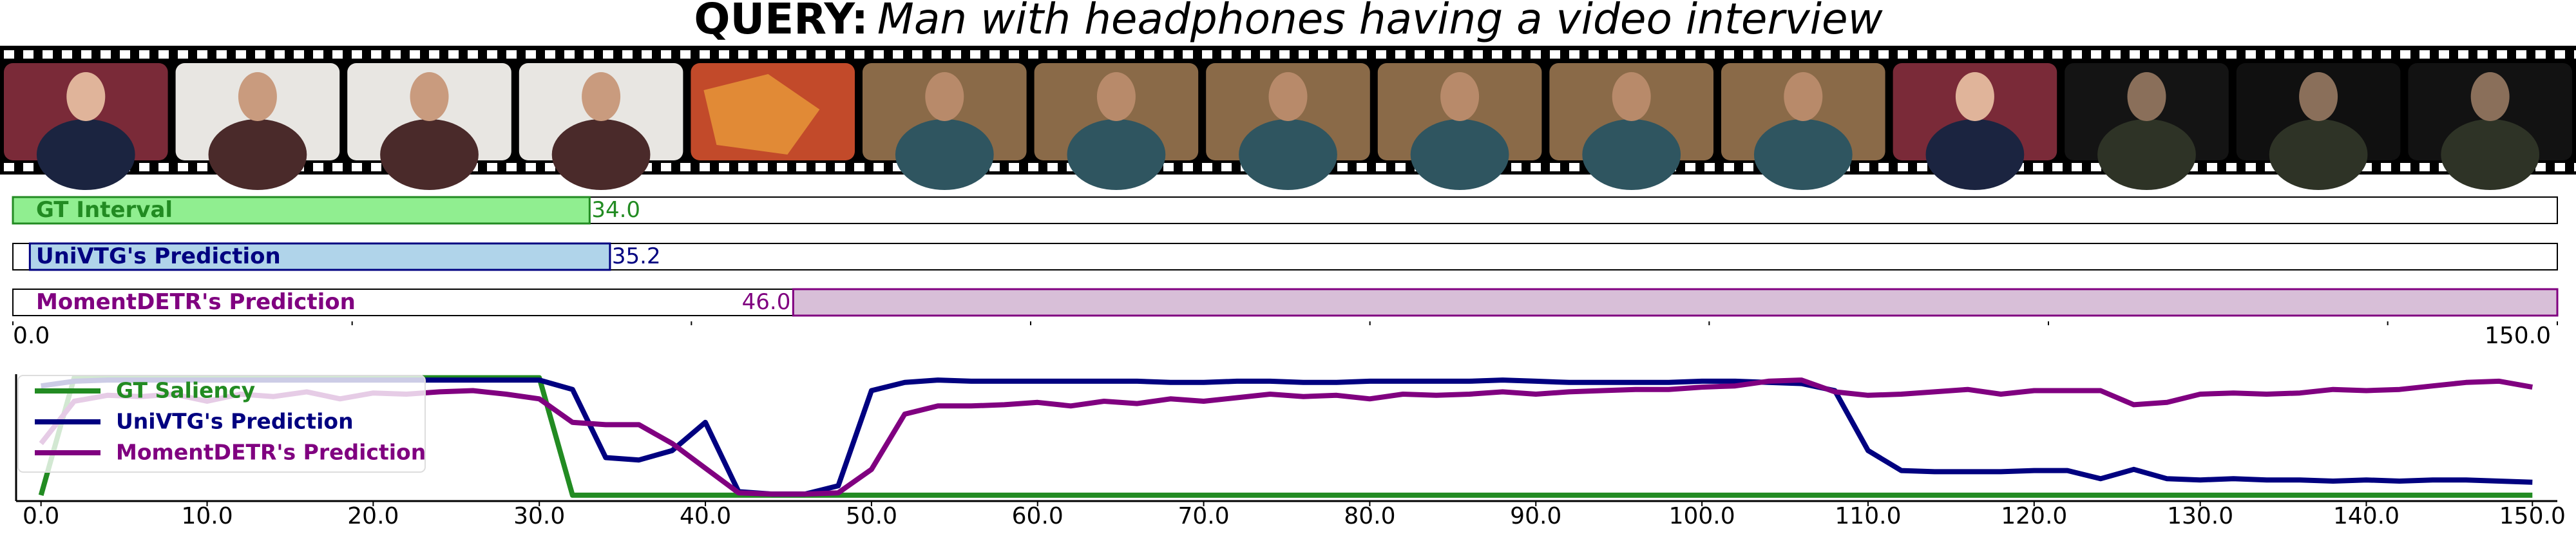 The height and width of the screenshot is (541, 2576). What do you see at coordinates (871, 516) in the screenshot?
I see `x-tick-label: 50.0` at bounding box center [871, 516].